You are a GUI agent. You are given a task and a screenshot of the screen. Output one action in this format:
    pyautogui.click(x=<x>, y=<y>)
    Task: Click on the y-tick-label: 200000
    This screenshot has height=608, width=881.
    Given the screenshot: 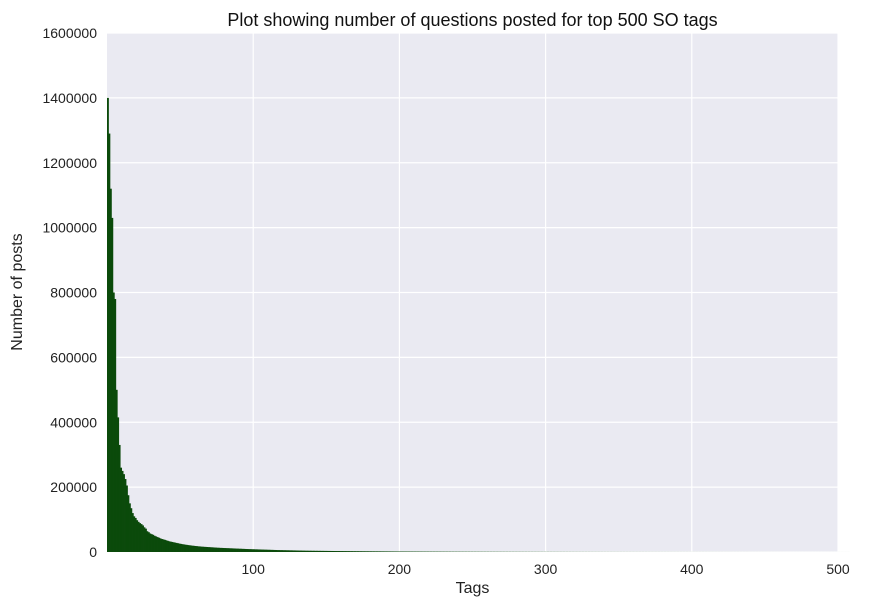 What is the action you would take?
    pyautogui.click(x=73, y=487)
    